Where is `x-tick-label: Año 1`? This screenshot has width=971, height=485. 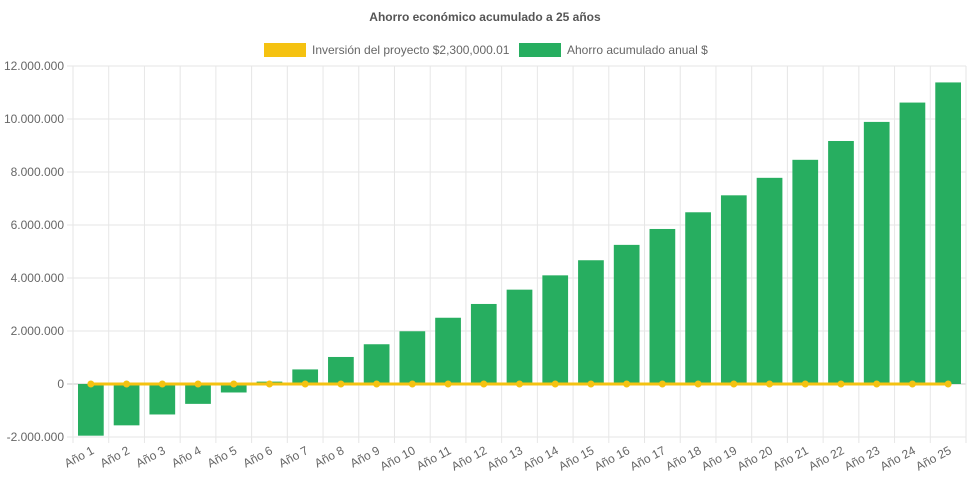 x-tick-label: Año 1 is located at coordinates (79, 456).